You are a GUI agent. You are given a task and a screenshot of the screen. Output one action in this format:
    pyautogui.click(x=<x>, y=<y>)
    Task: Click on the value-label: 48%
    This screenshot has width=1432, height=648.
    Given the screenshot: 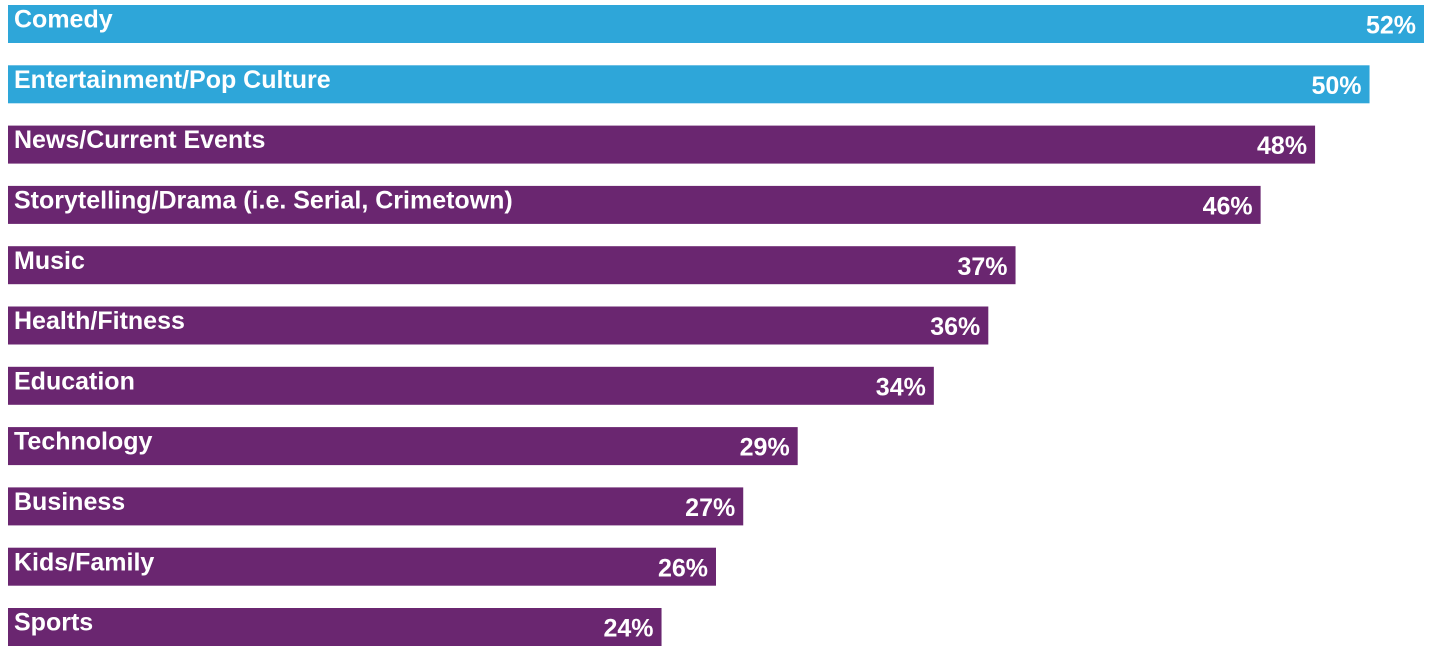 What is the action you would take?
    pyautogui.click(x=1282, y=146)
    